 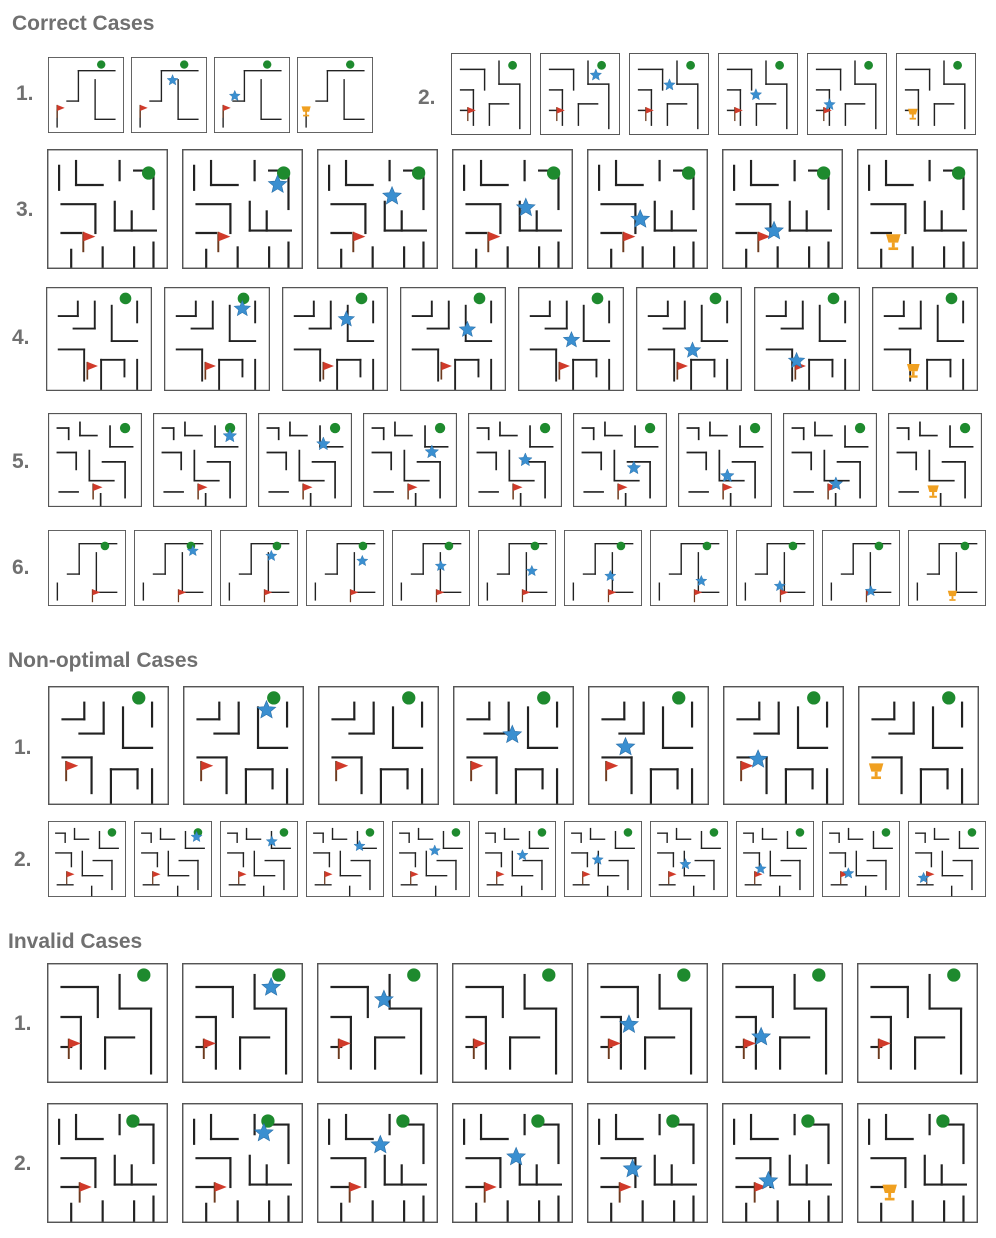 I want to click on row-label: 3., so click(x=25, y=209).